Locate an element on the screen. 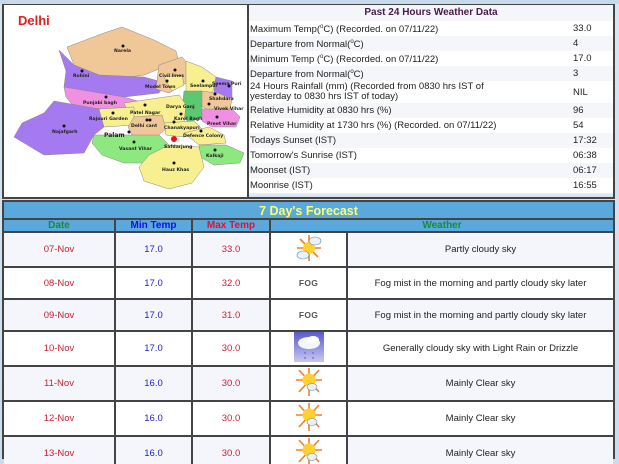 The width and height of the screenshot is (619, 464). svg-text: Model Town is located at coordinates (160, 87).